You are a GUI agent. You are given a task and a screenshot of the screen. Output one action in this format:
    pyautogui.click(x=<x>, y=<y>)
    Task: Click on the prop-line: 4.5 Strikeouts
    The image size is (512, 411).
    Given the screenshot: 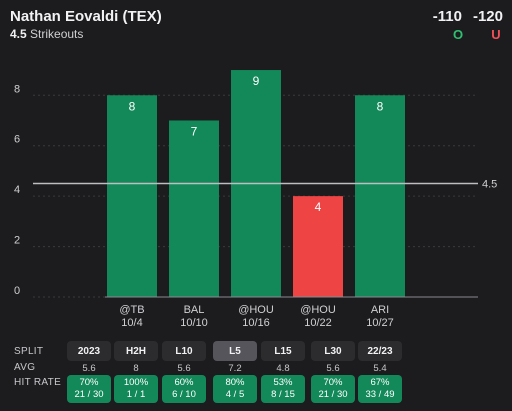 What is the action you would take?
    pyautogui.click(x=46, y=34)
    